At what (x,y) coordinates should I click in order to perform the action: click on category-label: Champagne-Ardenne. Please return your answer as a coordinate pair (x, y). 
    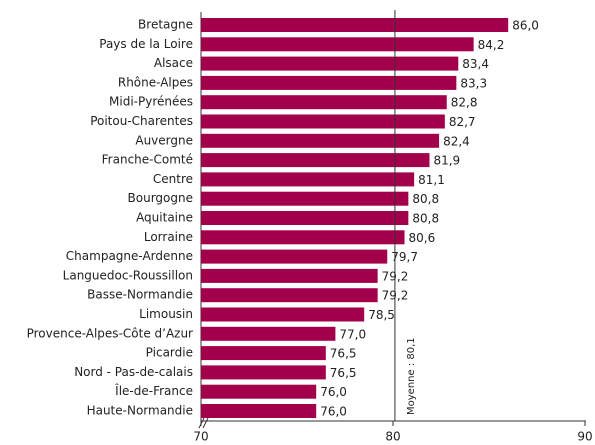
    Looking at the image, I should click on (129, 256).